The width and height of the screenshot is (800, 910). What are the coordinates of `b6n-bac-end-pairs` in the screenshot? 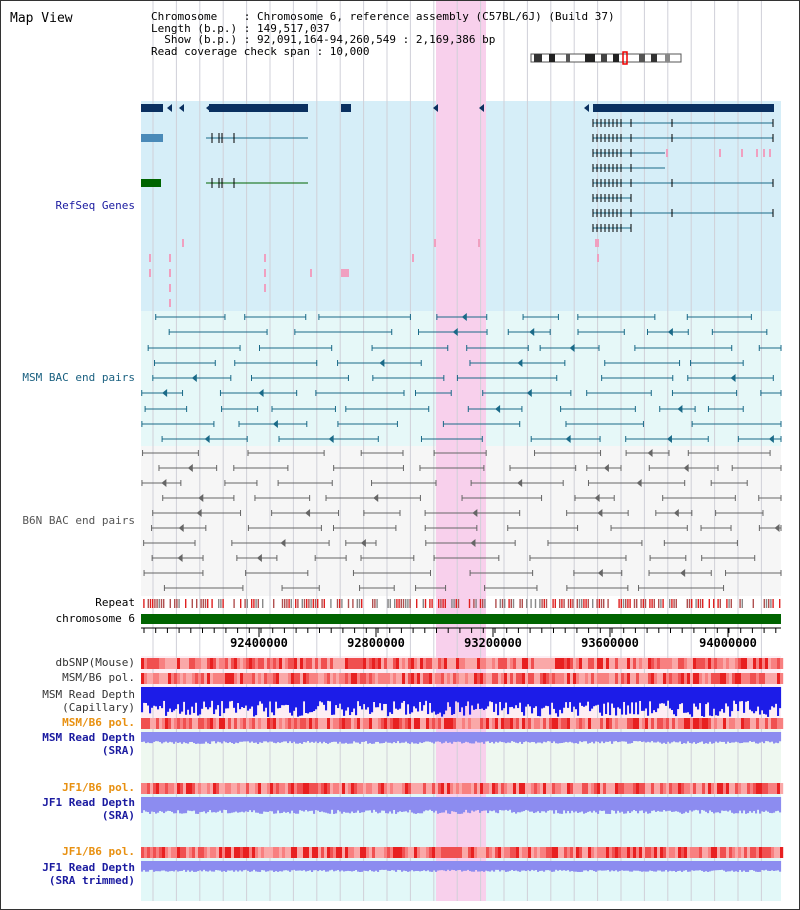 It's located at (461, 520).